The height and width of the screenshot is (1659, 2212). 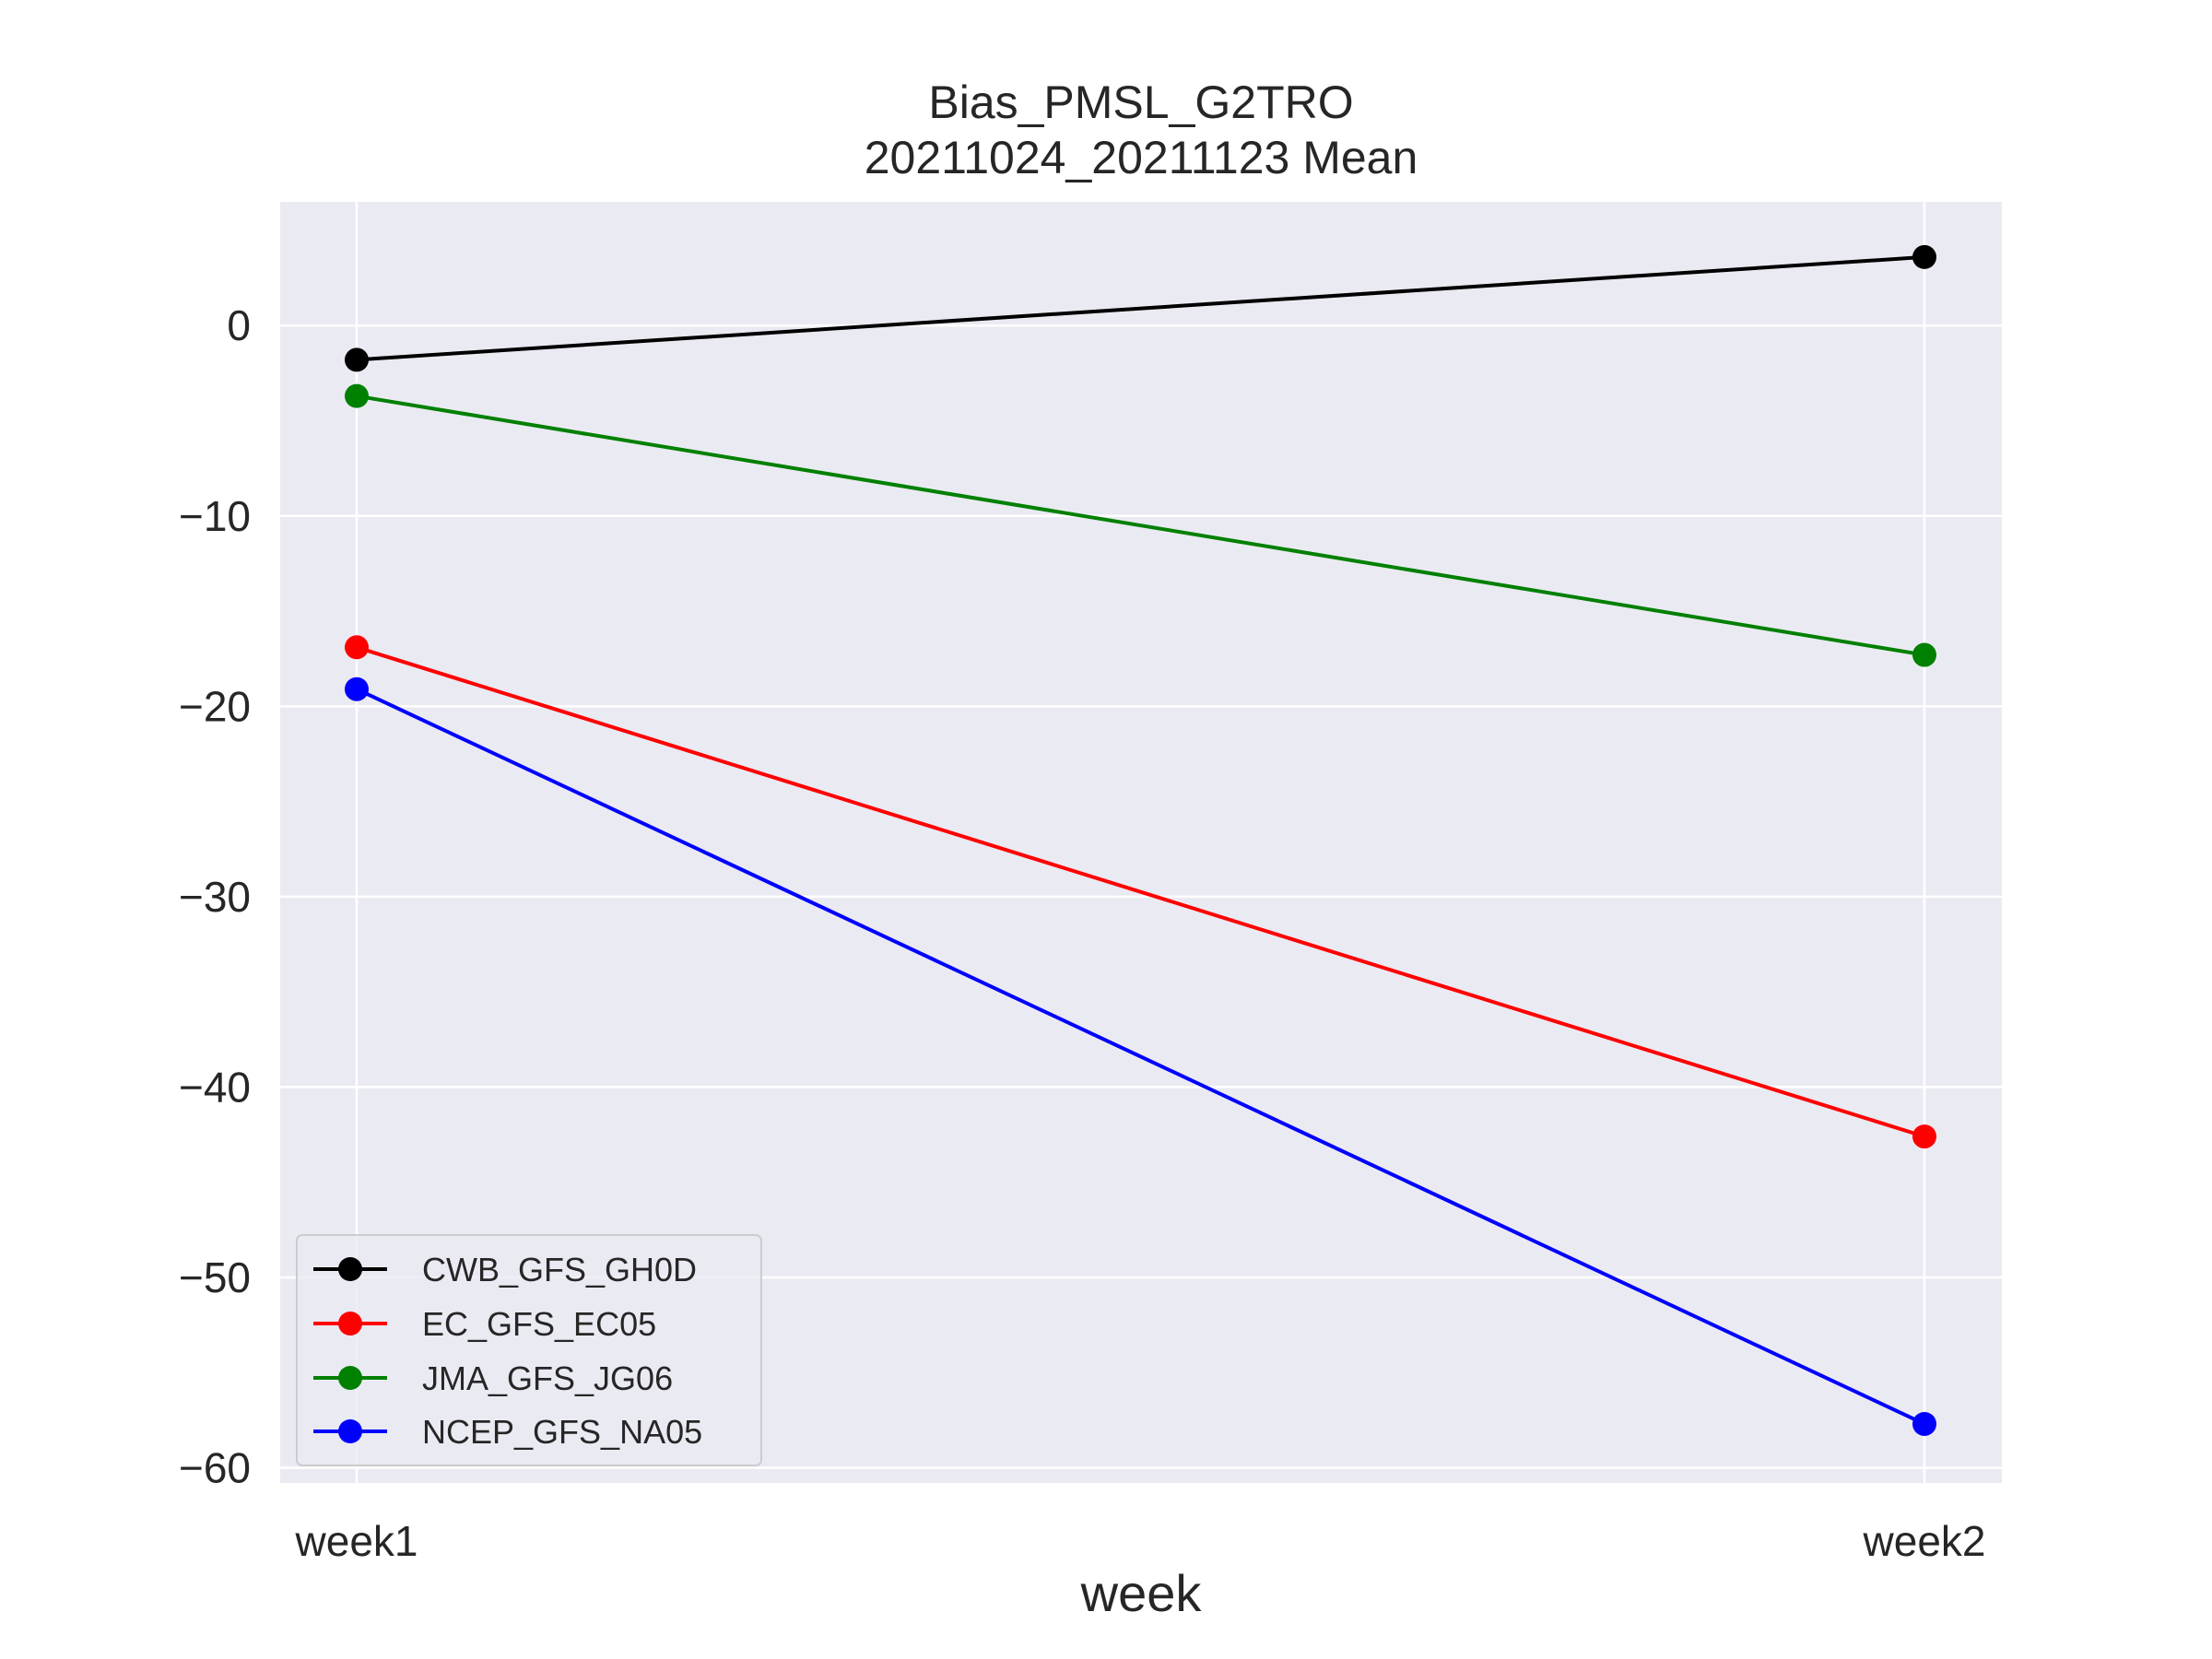 I want to click on y-tick-label: −10, so click(x=215, y=516).